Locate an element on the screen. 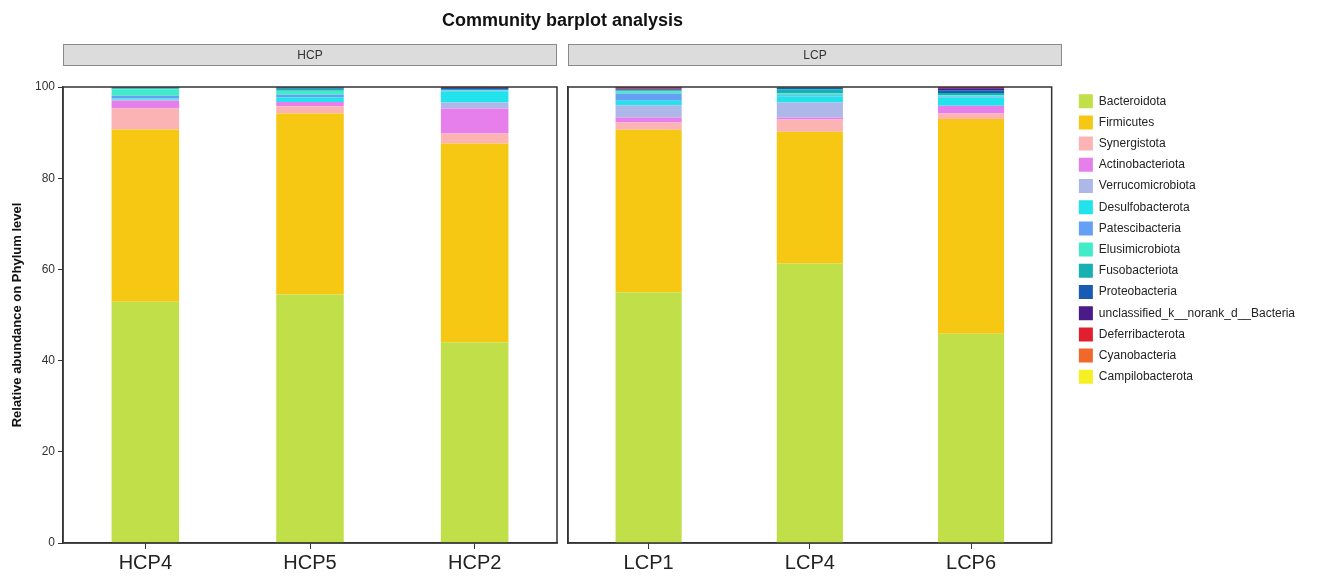 The height and width of the screenshot is (577, 1325). x-tick-label: HCP2 is located at coordinates (474, 561).